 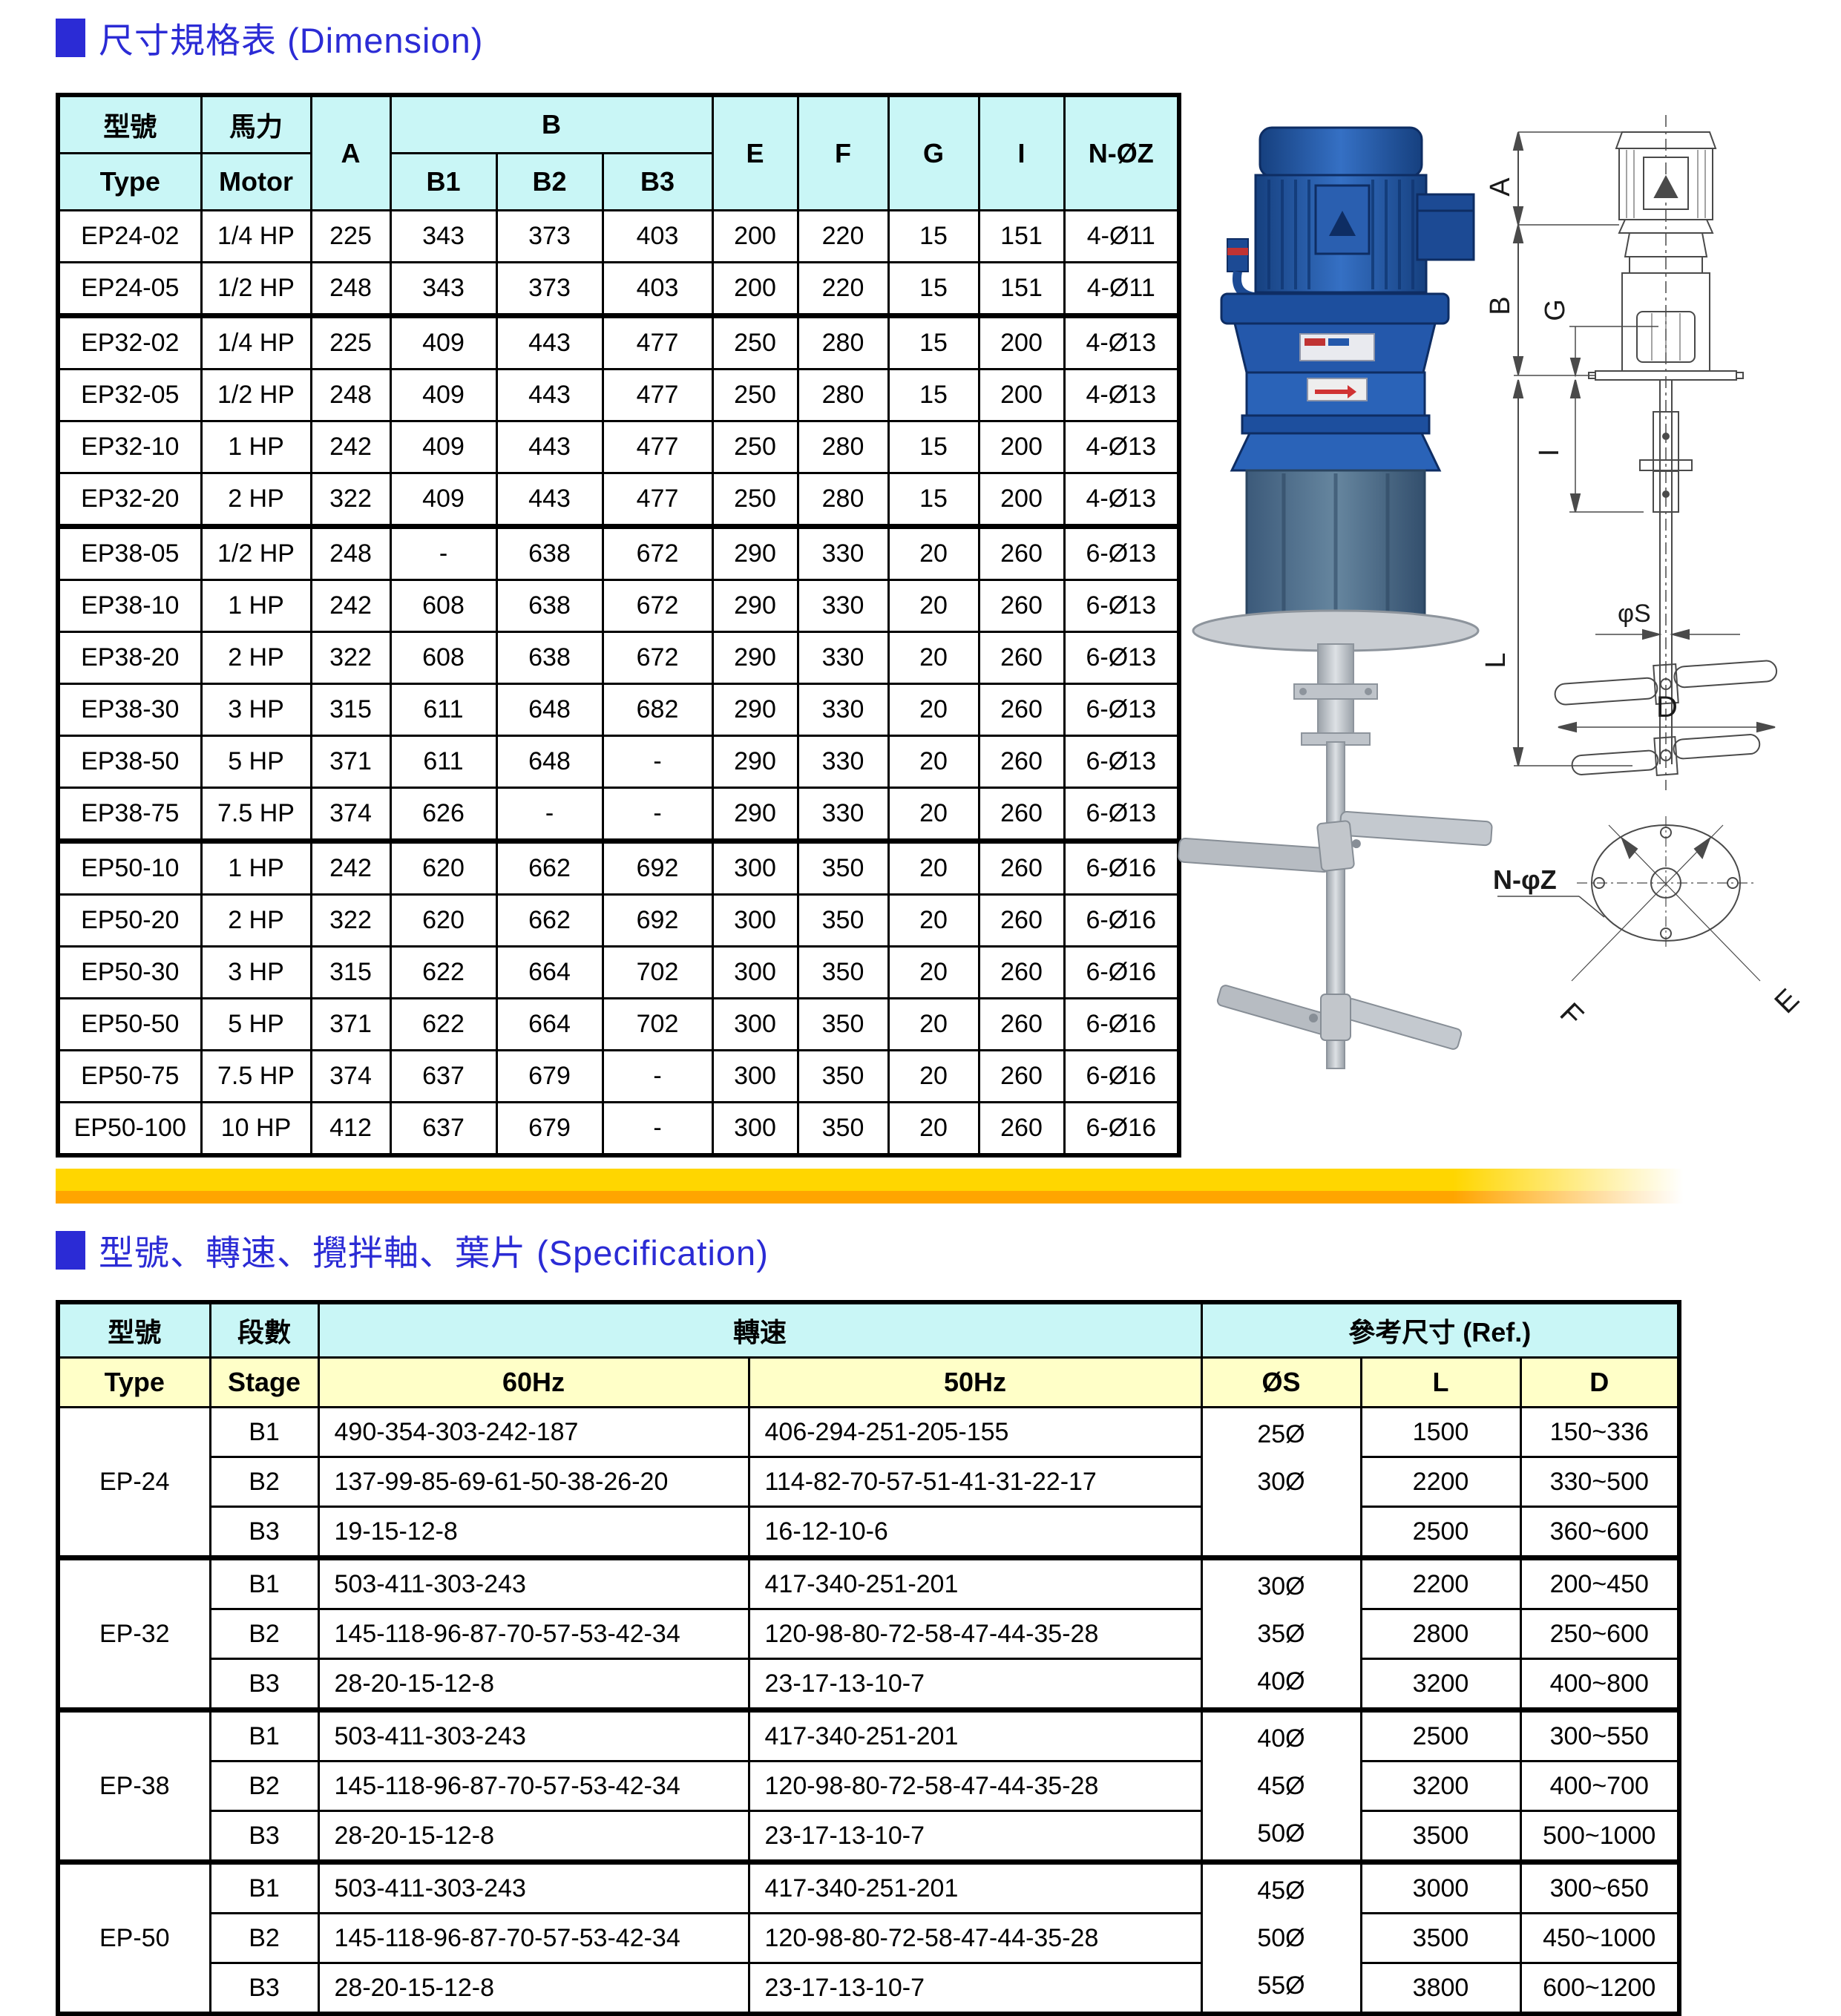 I want to click on col-header-b1: B1, so click(x=443, y=181).